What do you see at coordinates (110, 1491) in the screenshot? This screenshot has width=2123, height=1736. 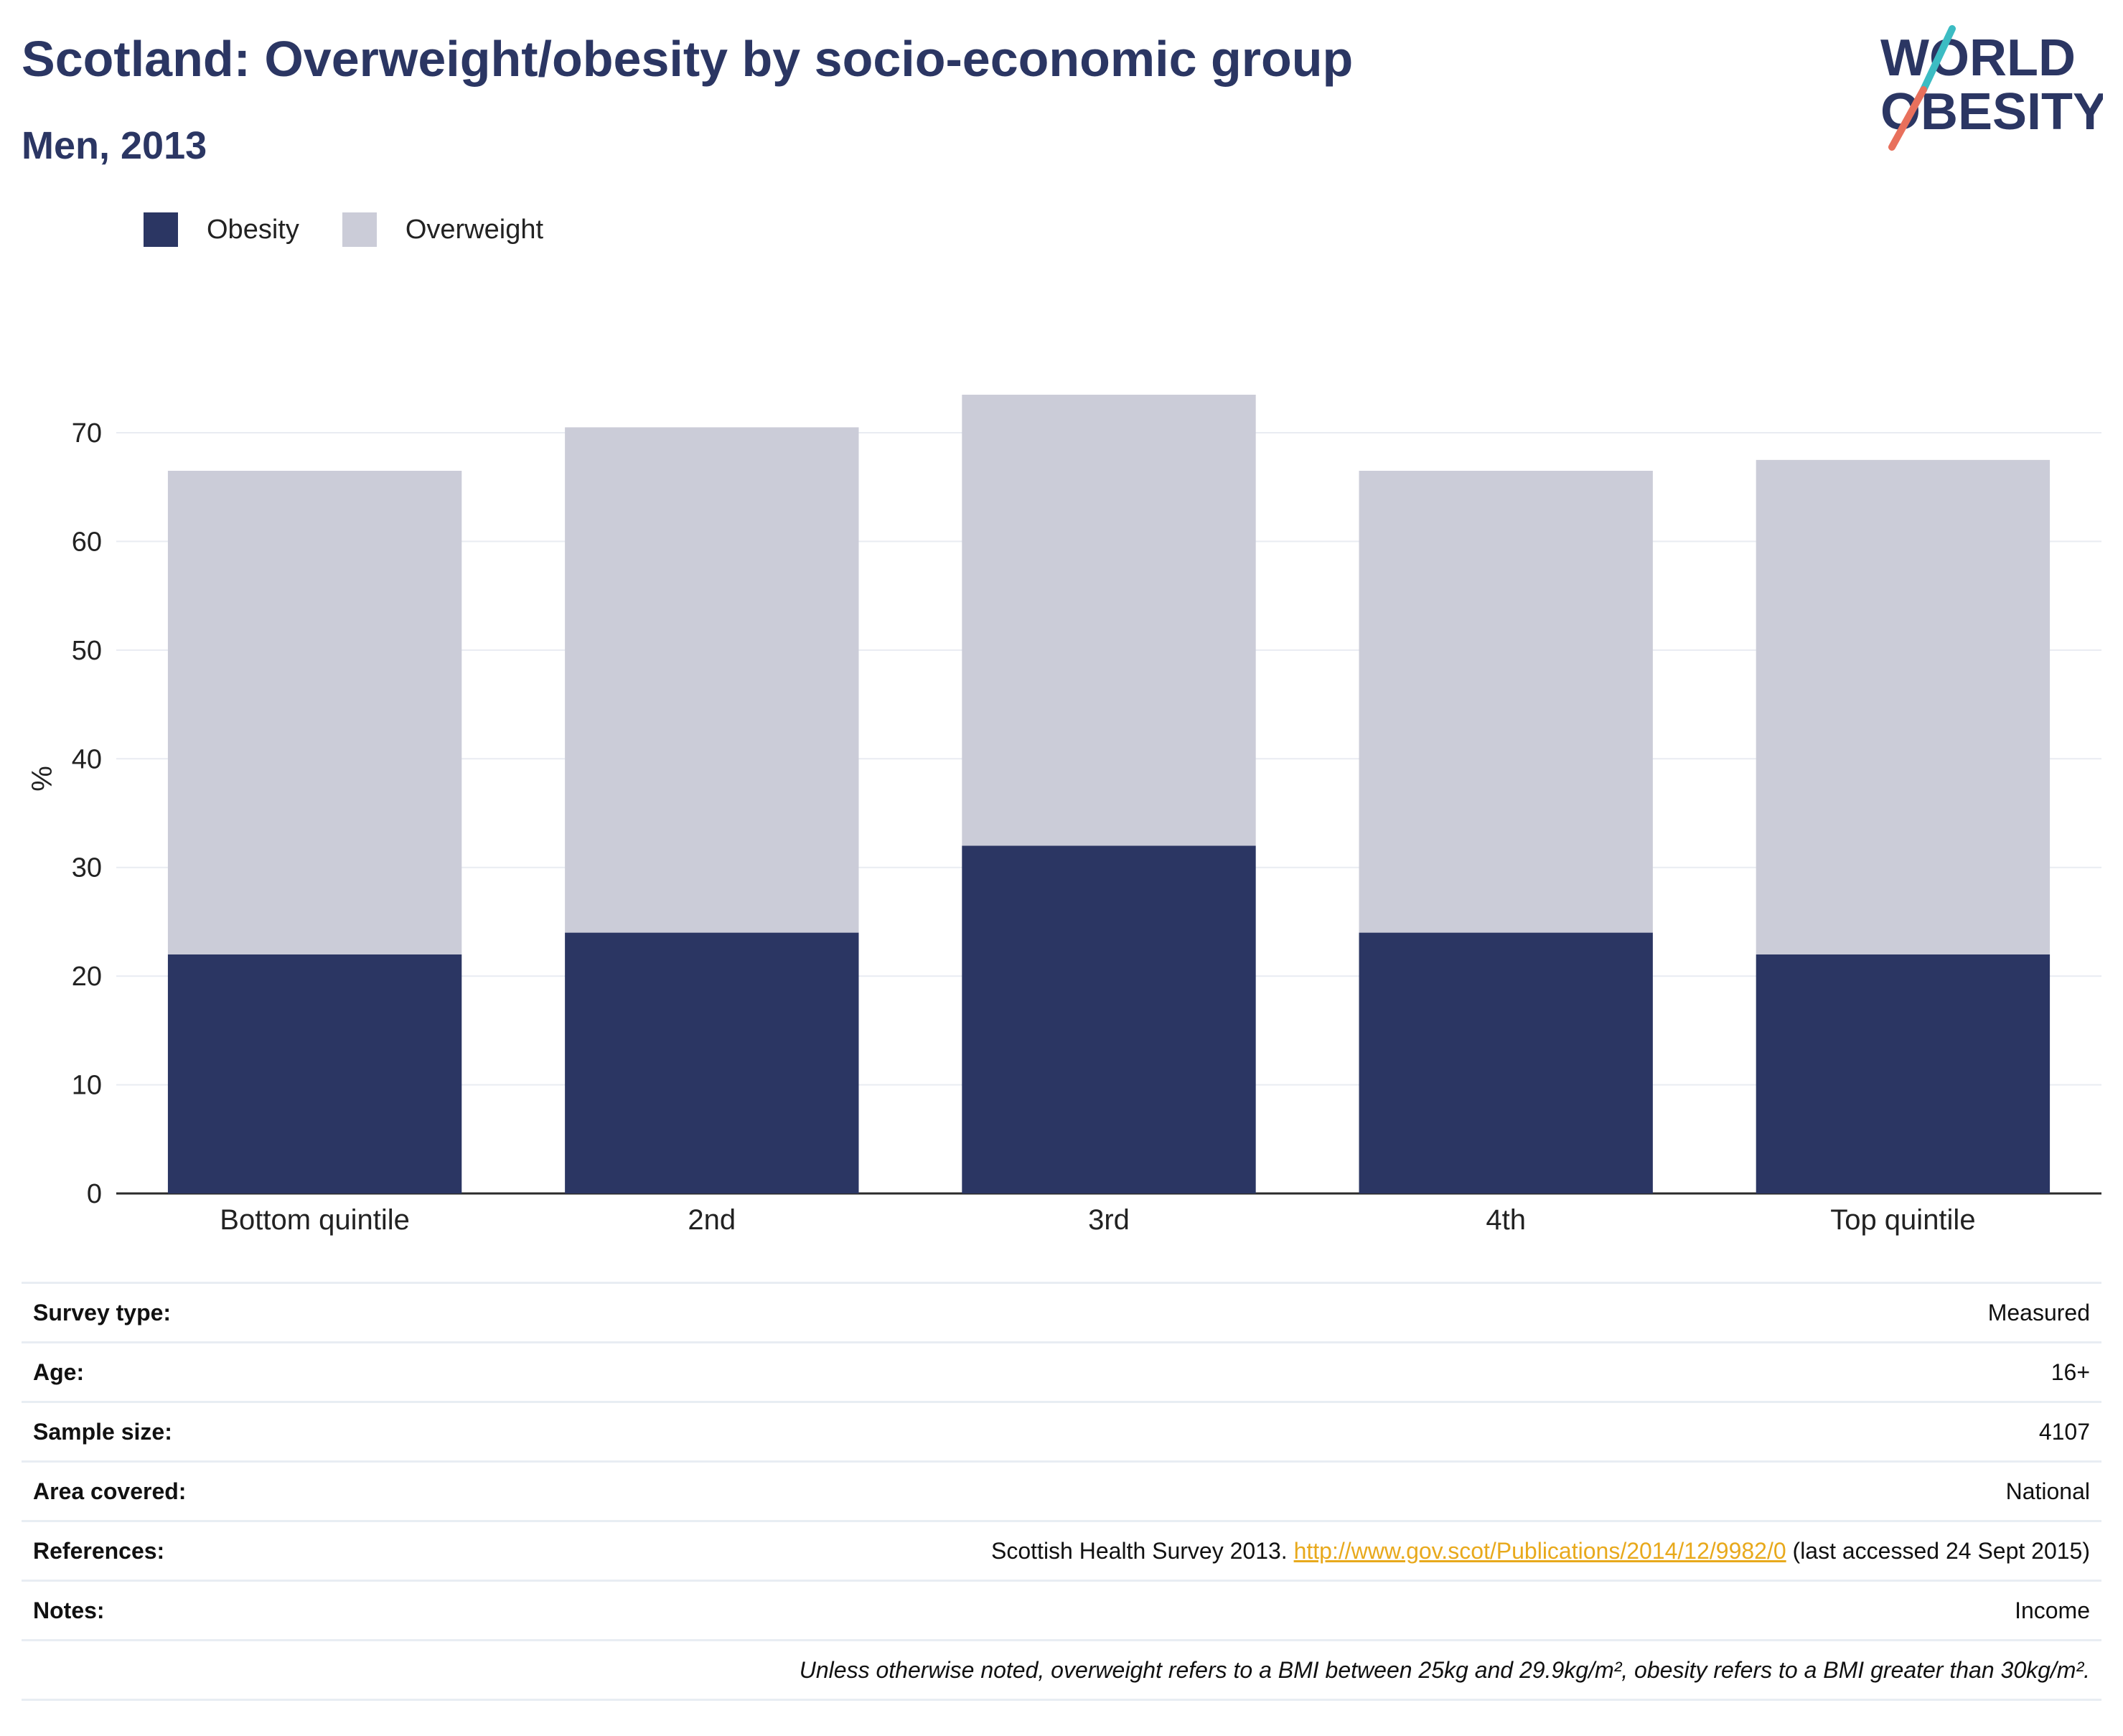 I see `info-key: Area covered:` at bounding box center [110, 1491].